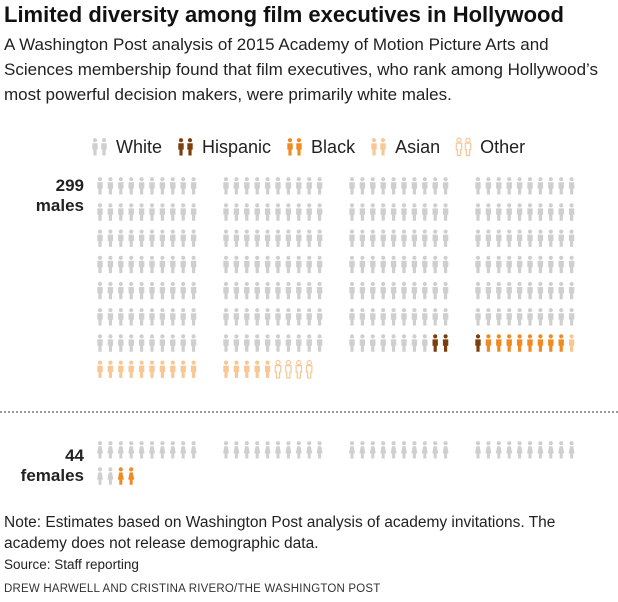 The width and height of the screenshot is (618, 602). I want to click on females-count: 44, so click(74, 455).